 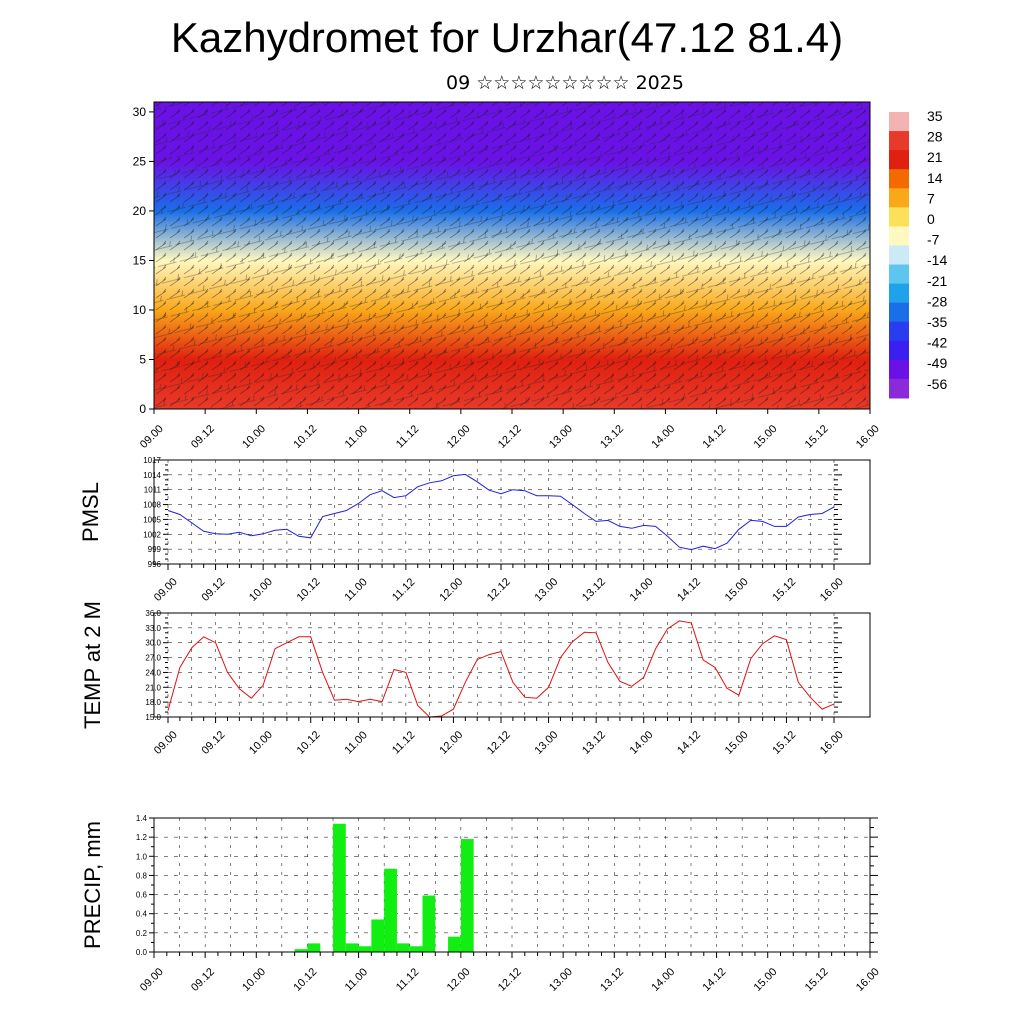 I want to click on temp-series-line, so click(x=501, y=669).